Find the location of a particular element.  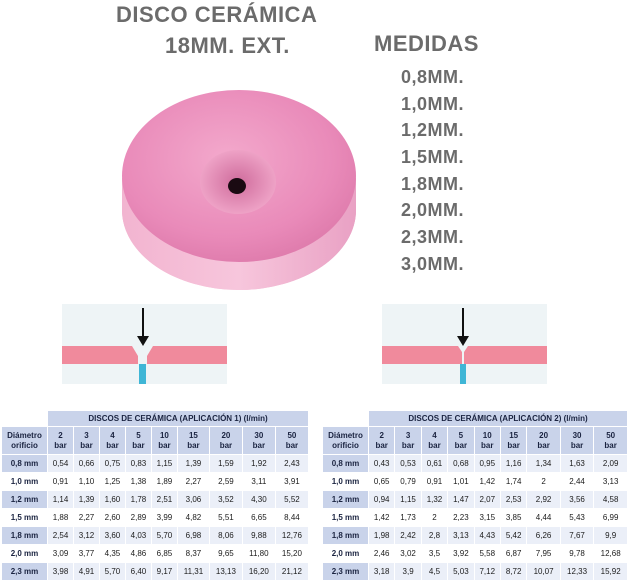

flow-value-cell: 2,51 is located at coordinates (164, 499).